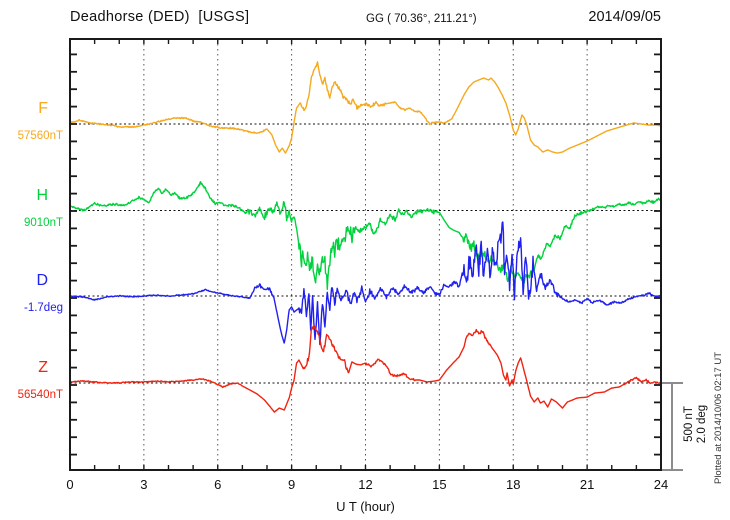 The width and height of the screenshot is (730, 520). Describe the element at coordinates (43, 222) in the screenshot. I see `series-baseline-value-h: 9010nT` at that location.